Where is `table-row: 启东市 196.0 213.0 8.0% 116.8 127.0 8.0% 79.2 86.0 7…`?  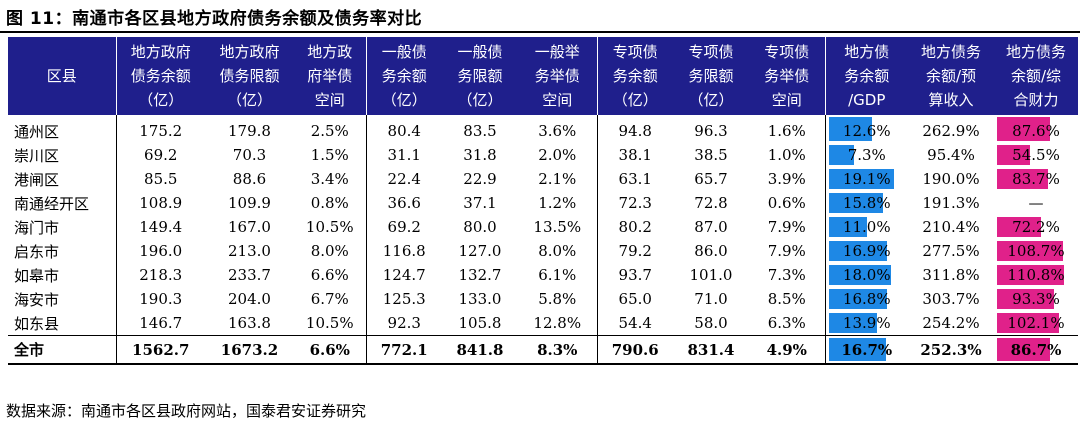 table-row: 启东市 196.0 213.0 8.0% 116.8 127.0 8.0% 79.2 86.0 7… is located at coordinates (543, 251).